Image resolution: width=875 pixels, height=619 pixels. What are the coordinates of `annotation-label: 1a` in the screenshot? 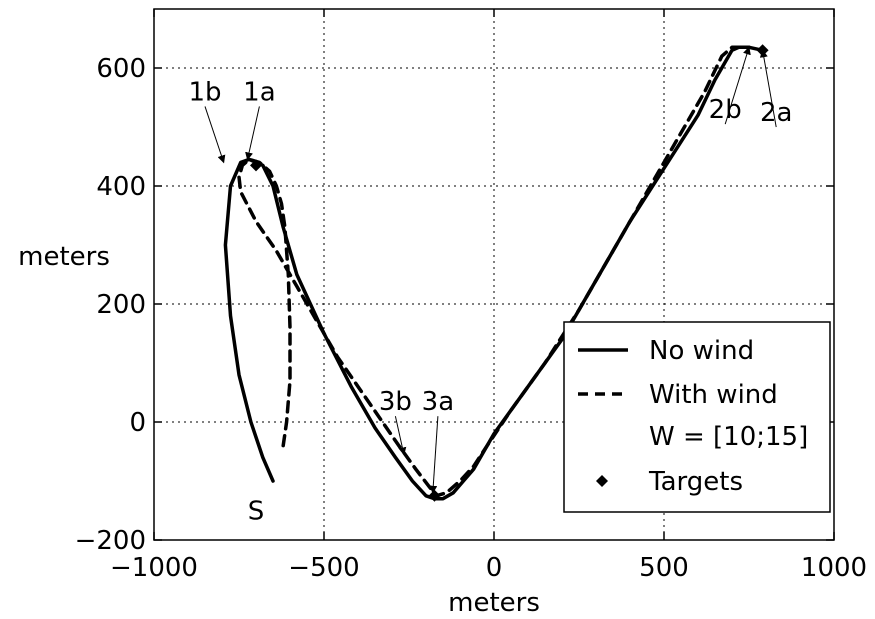 It's located at (259, 92).